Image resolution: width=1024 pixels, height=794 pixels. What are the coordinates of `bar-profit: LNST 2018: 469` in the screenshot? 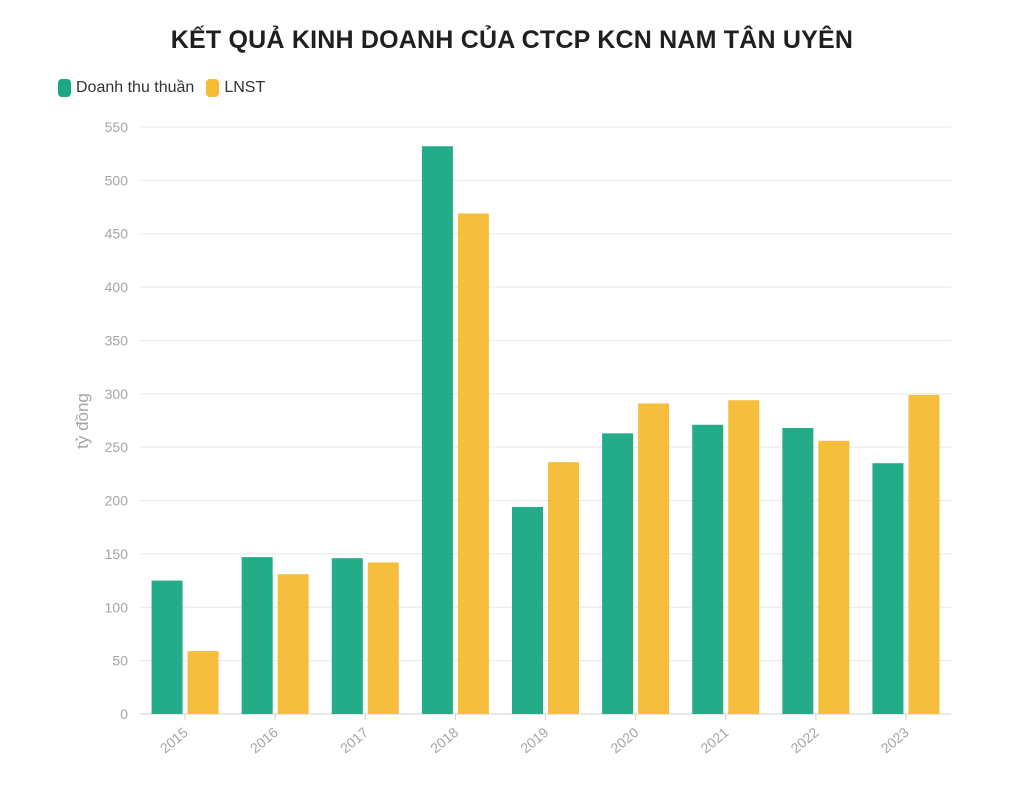 It's located at (473, 463).